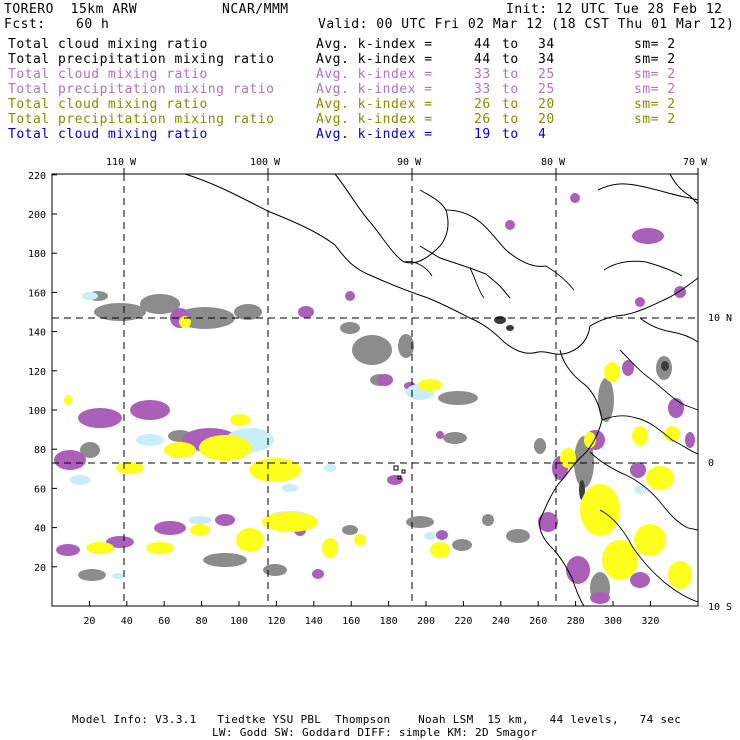 Image resolution: width=740 pixels, height=740 pixels. What do you see at coordinates (510, 104) in the screenshot?
I see `legend-to-word-5: to` at bounding box center [510, 104].